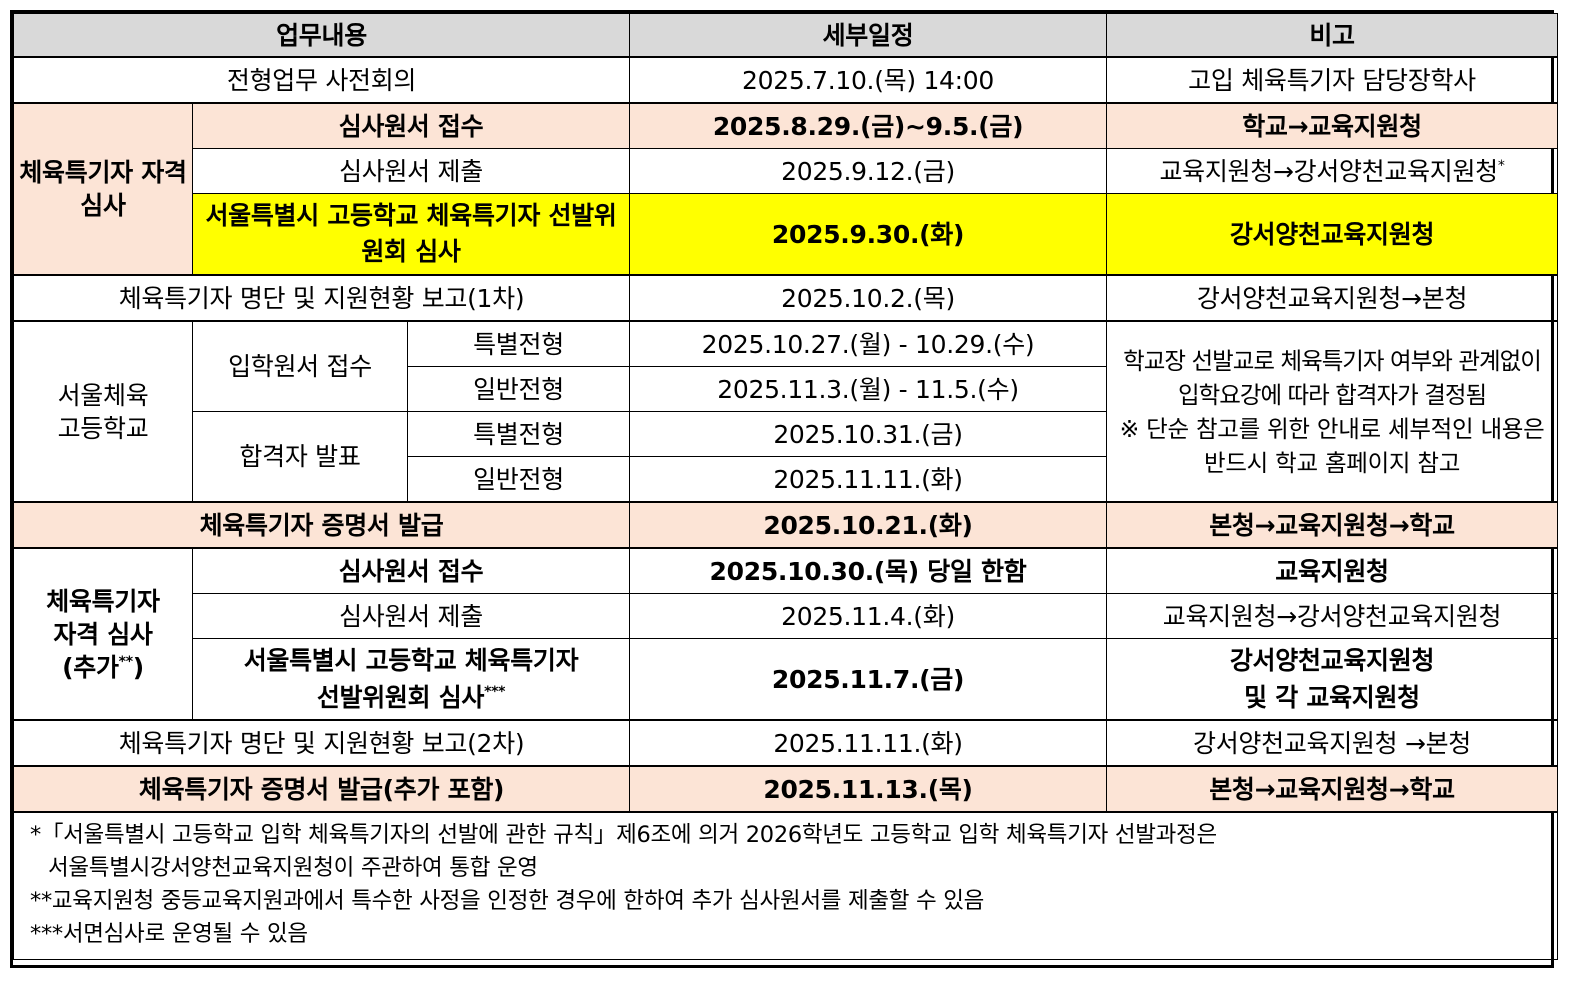 The width and height of the screenshot is (1576, 987). What do you see at coordinates (1332, 125) in the screenshot?
I see `review1-receive-note: 학교→교육지원청` at bounding box center [1332, 125].